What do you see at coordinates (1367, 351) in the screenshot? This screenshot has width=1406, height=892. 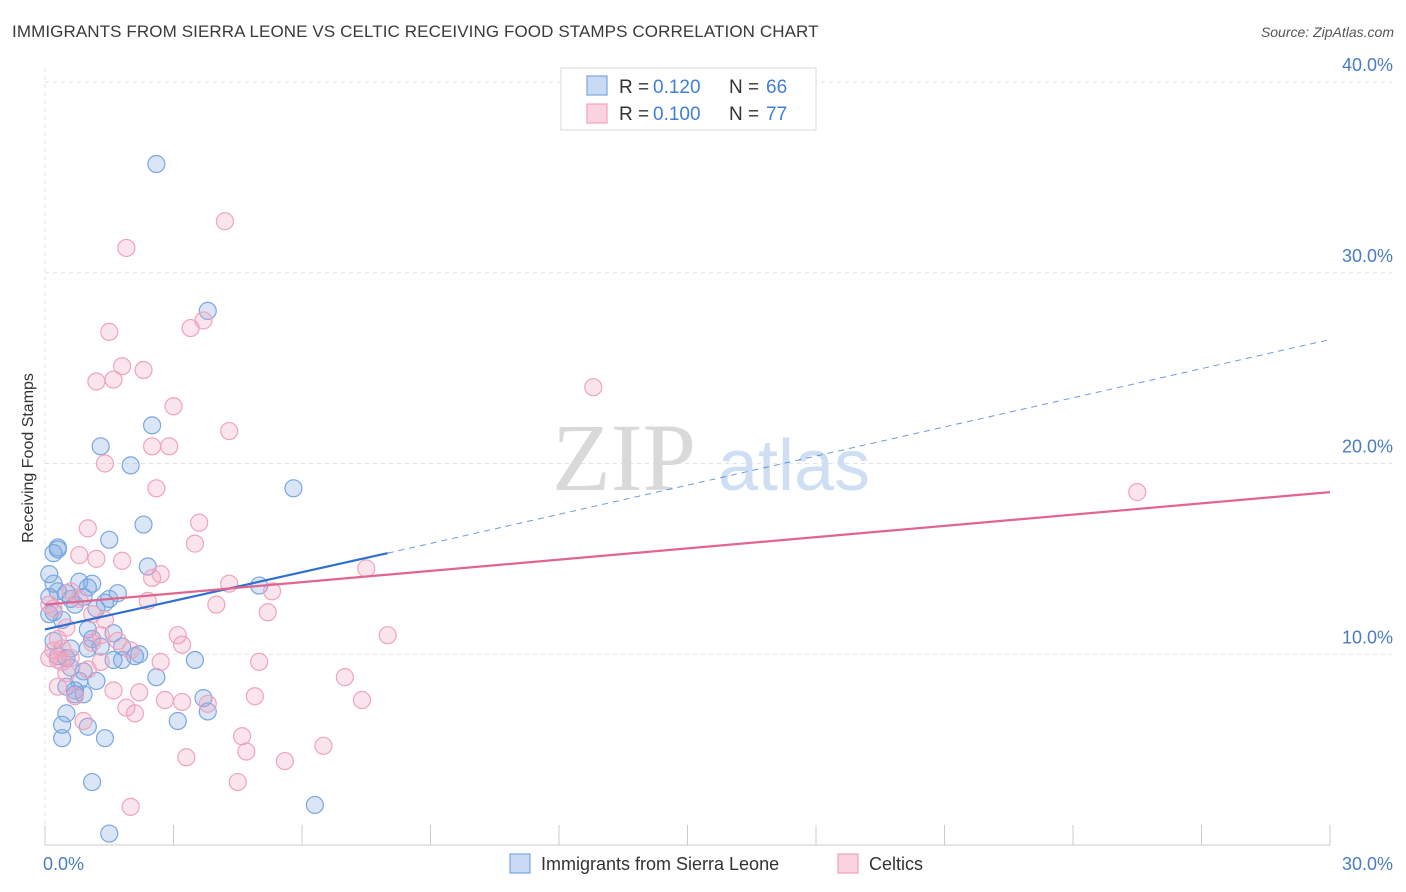 I see `y-tick-labels: 10.0% 20.0% 30.0% 40.0%` at bounding box center [1367, 351].